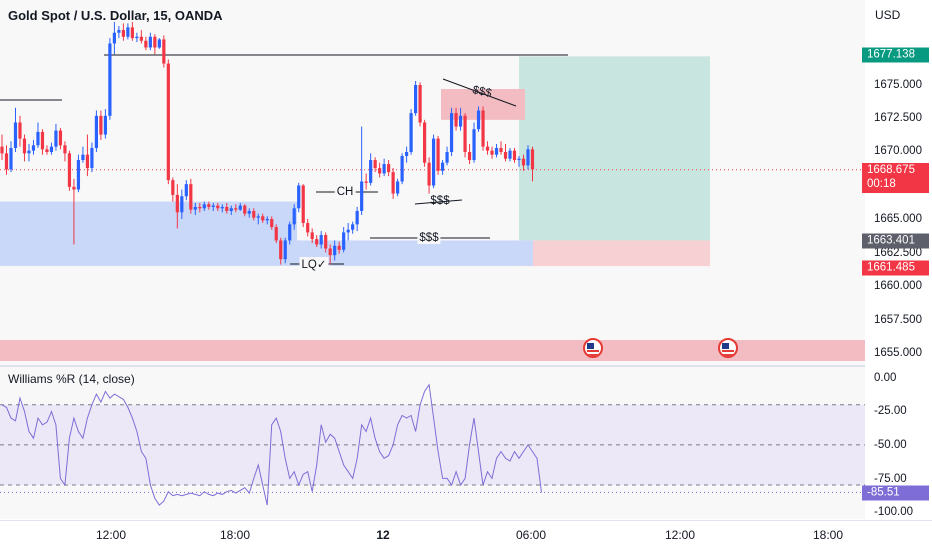 The height and width of the screenshot is (551, 932). Describe the element at coordinates (895, 241) in the screenshot. I see `entry-price-tag: 1663.401` at that location.